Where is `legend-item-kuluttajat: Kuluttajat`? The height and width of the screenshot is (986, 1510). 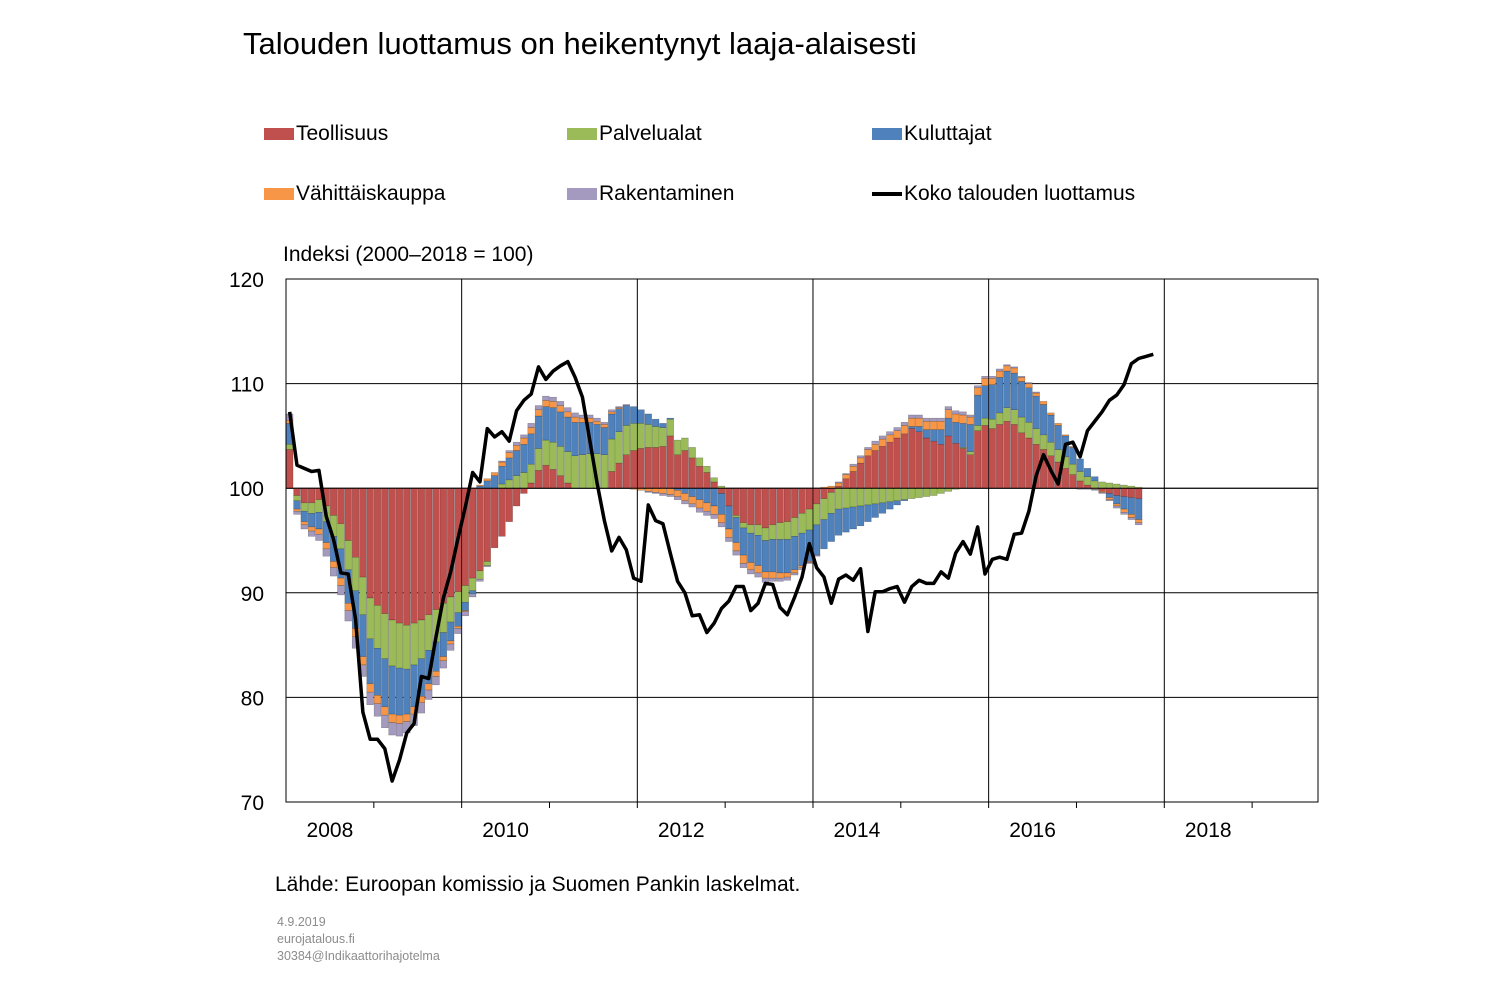 legend-item-kuluttajat: Kuluttajat is located at coordinates (932, 134).